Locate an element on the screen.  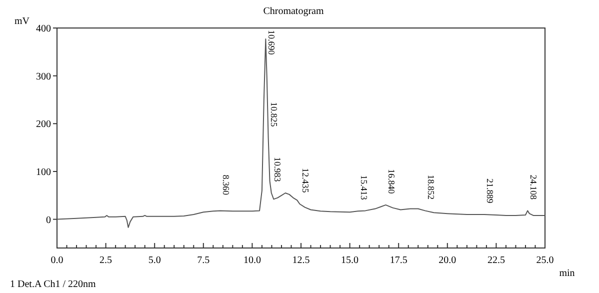
x-tick-label: 12.5 is located at coordinates (301, 260).